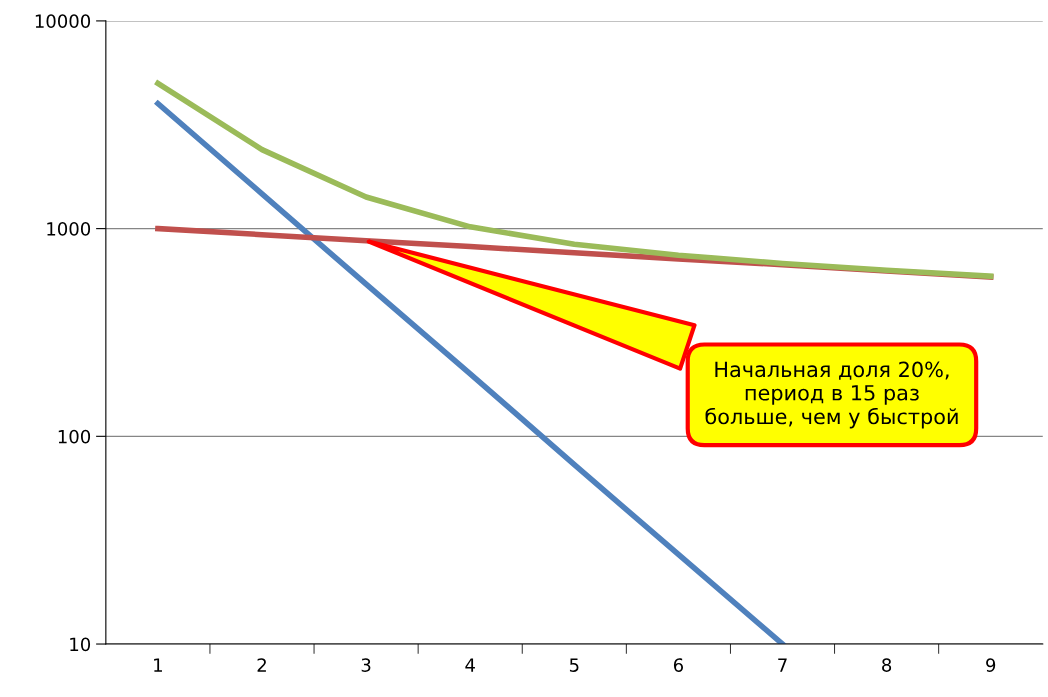 The width and height of the screenshot is (1048, 697). What do you see at coordinates (69, 229) in the screenshot?
I see `y-tick-label: 1000` at bounding box center [69, 229].